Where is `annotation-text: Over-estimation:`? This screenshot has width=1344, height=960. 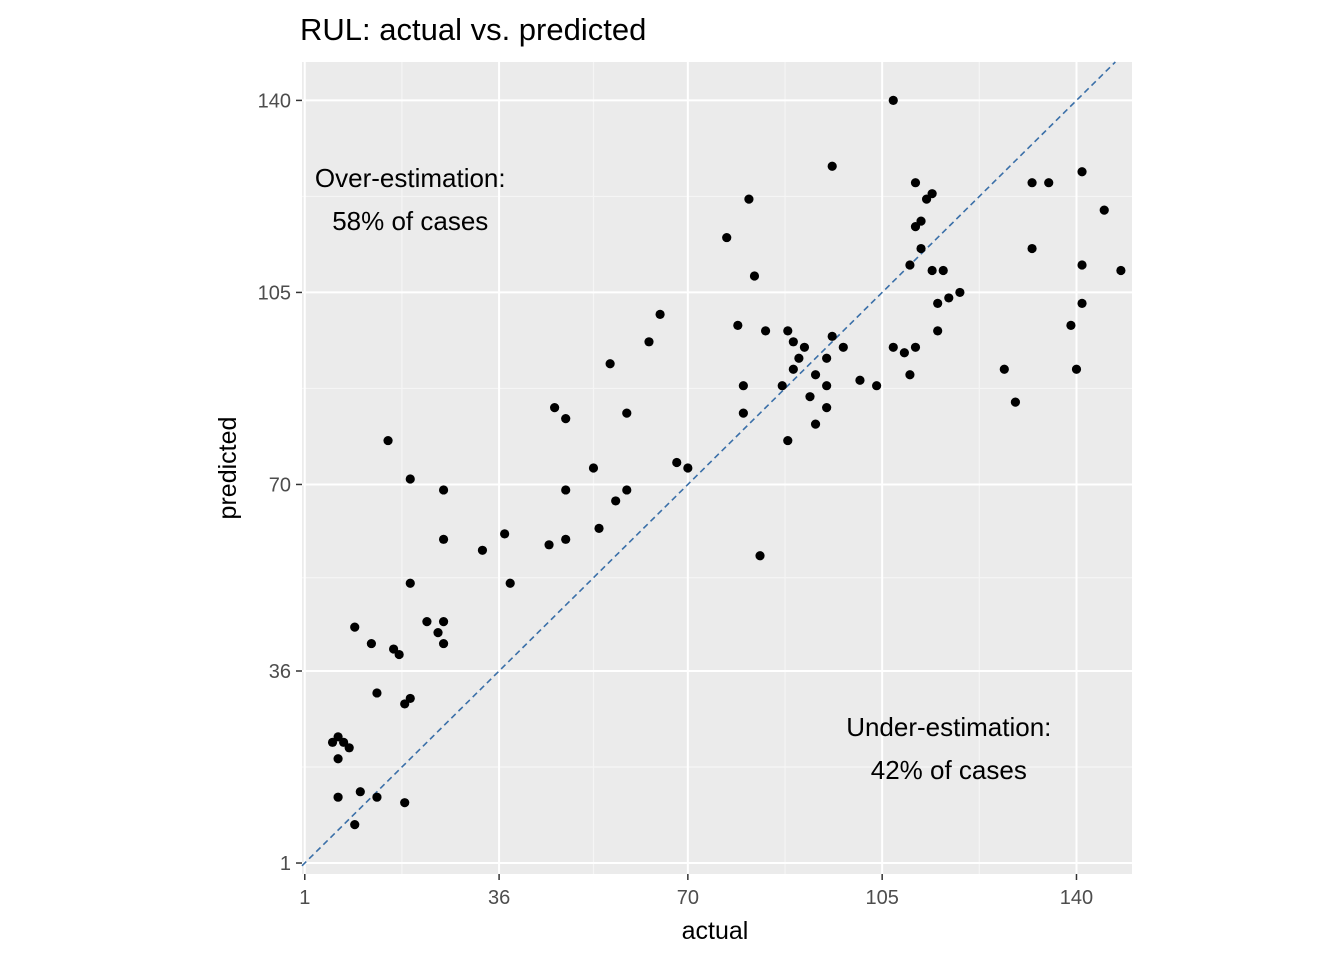
annotation-text: Over-estimation: is located at coordinates (410, 178).